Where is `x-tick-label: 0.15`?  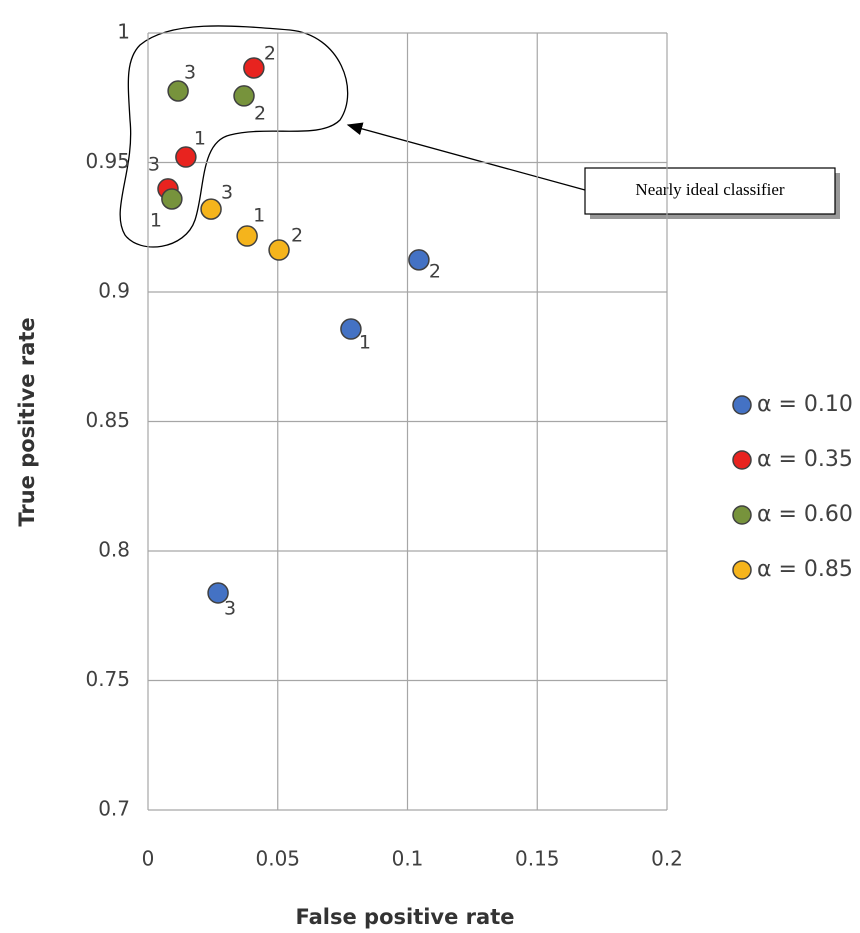 x-tick-label: 0.15 is located at coordinates (537, 859).